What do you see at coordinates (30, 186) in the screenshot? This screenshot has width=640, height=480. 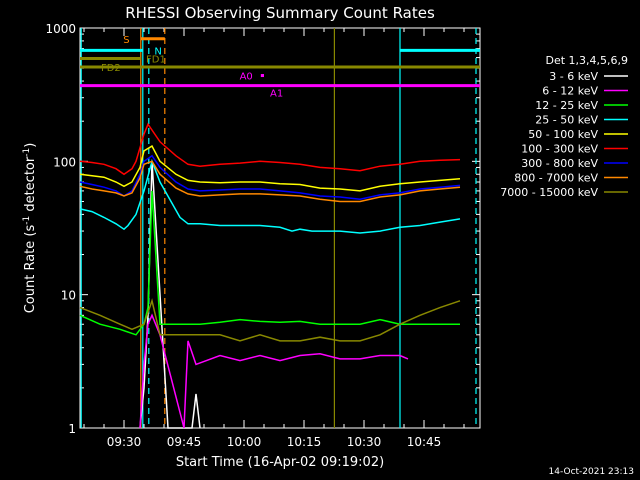 I see `y-label-mid: detector` at bounding box center [30, 186].